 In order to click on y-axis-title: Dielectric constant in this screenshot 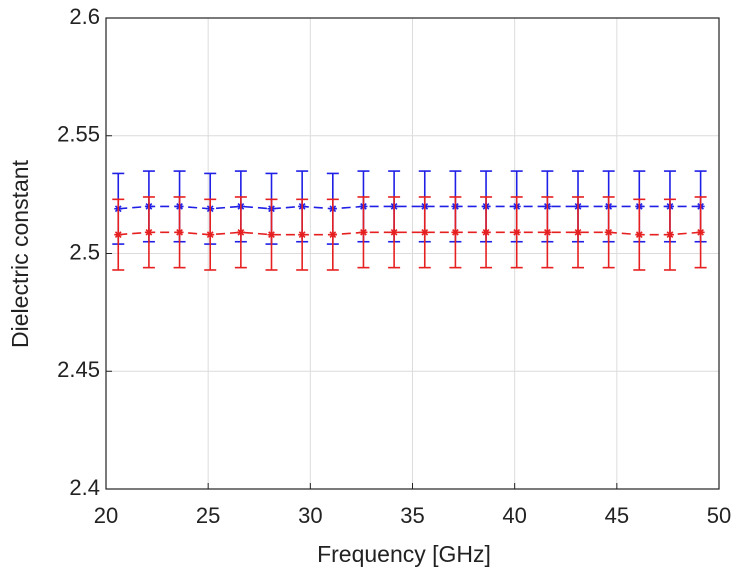, I will do `click(20, 253)`.